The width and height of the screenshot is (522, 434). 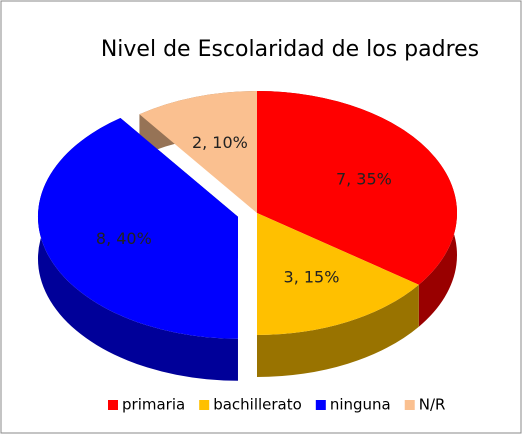 I want to click on data-label: 2, 10%, so click(x=220, y=142).